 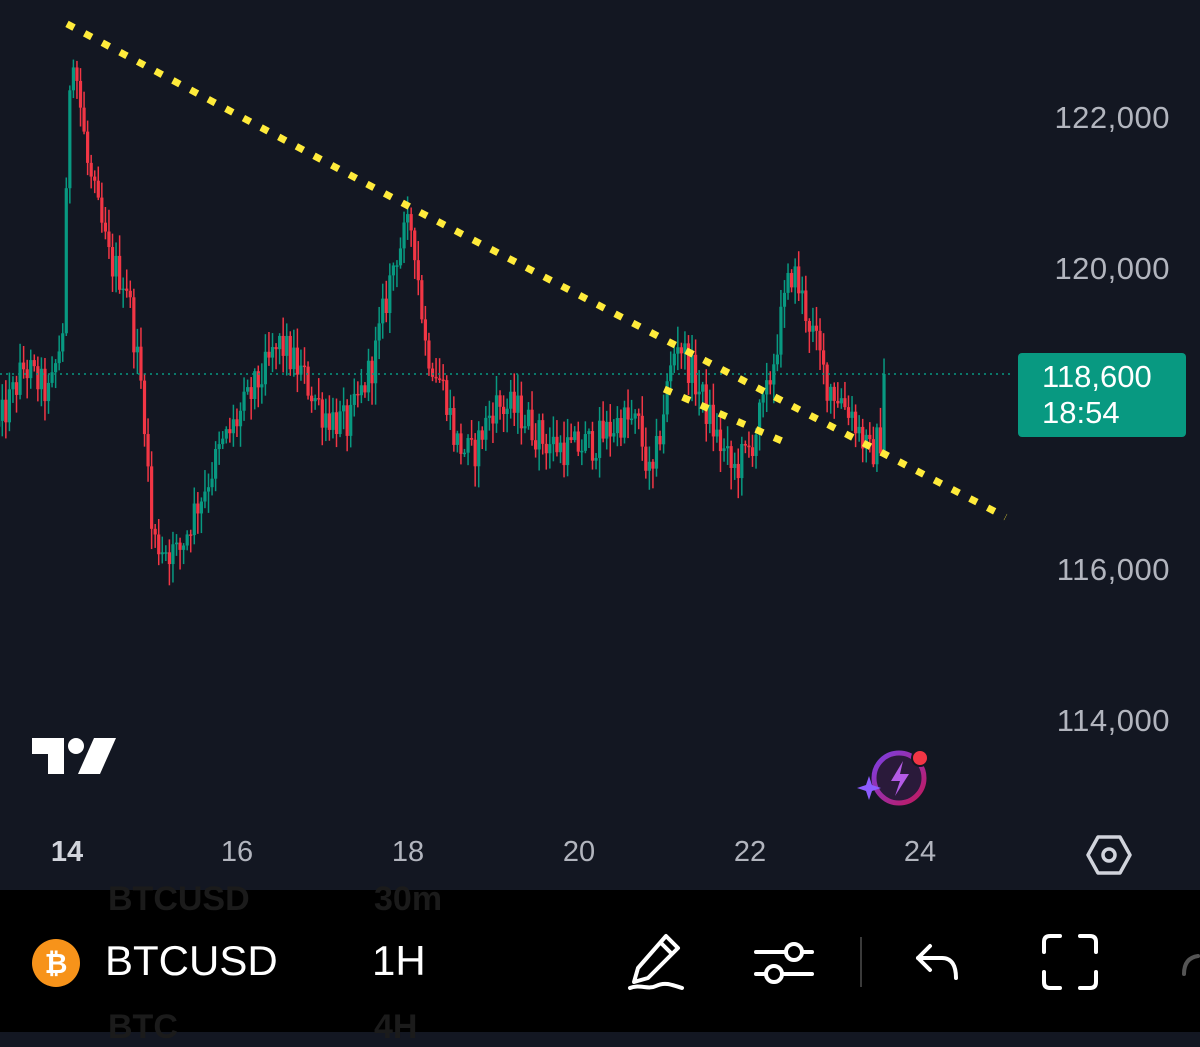 What do you see at coordinates (861, 962) in the screenshot?
I see `toolbar-divider` at bounding box center [861, 962].